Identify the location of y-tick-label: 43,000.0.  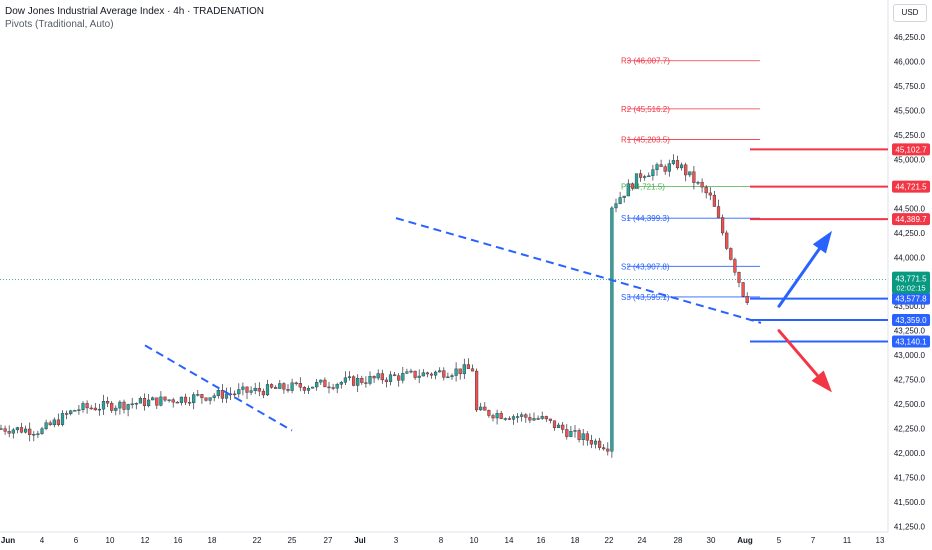
(910, 355).